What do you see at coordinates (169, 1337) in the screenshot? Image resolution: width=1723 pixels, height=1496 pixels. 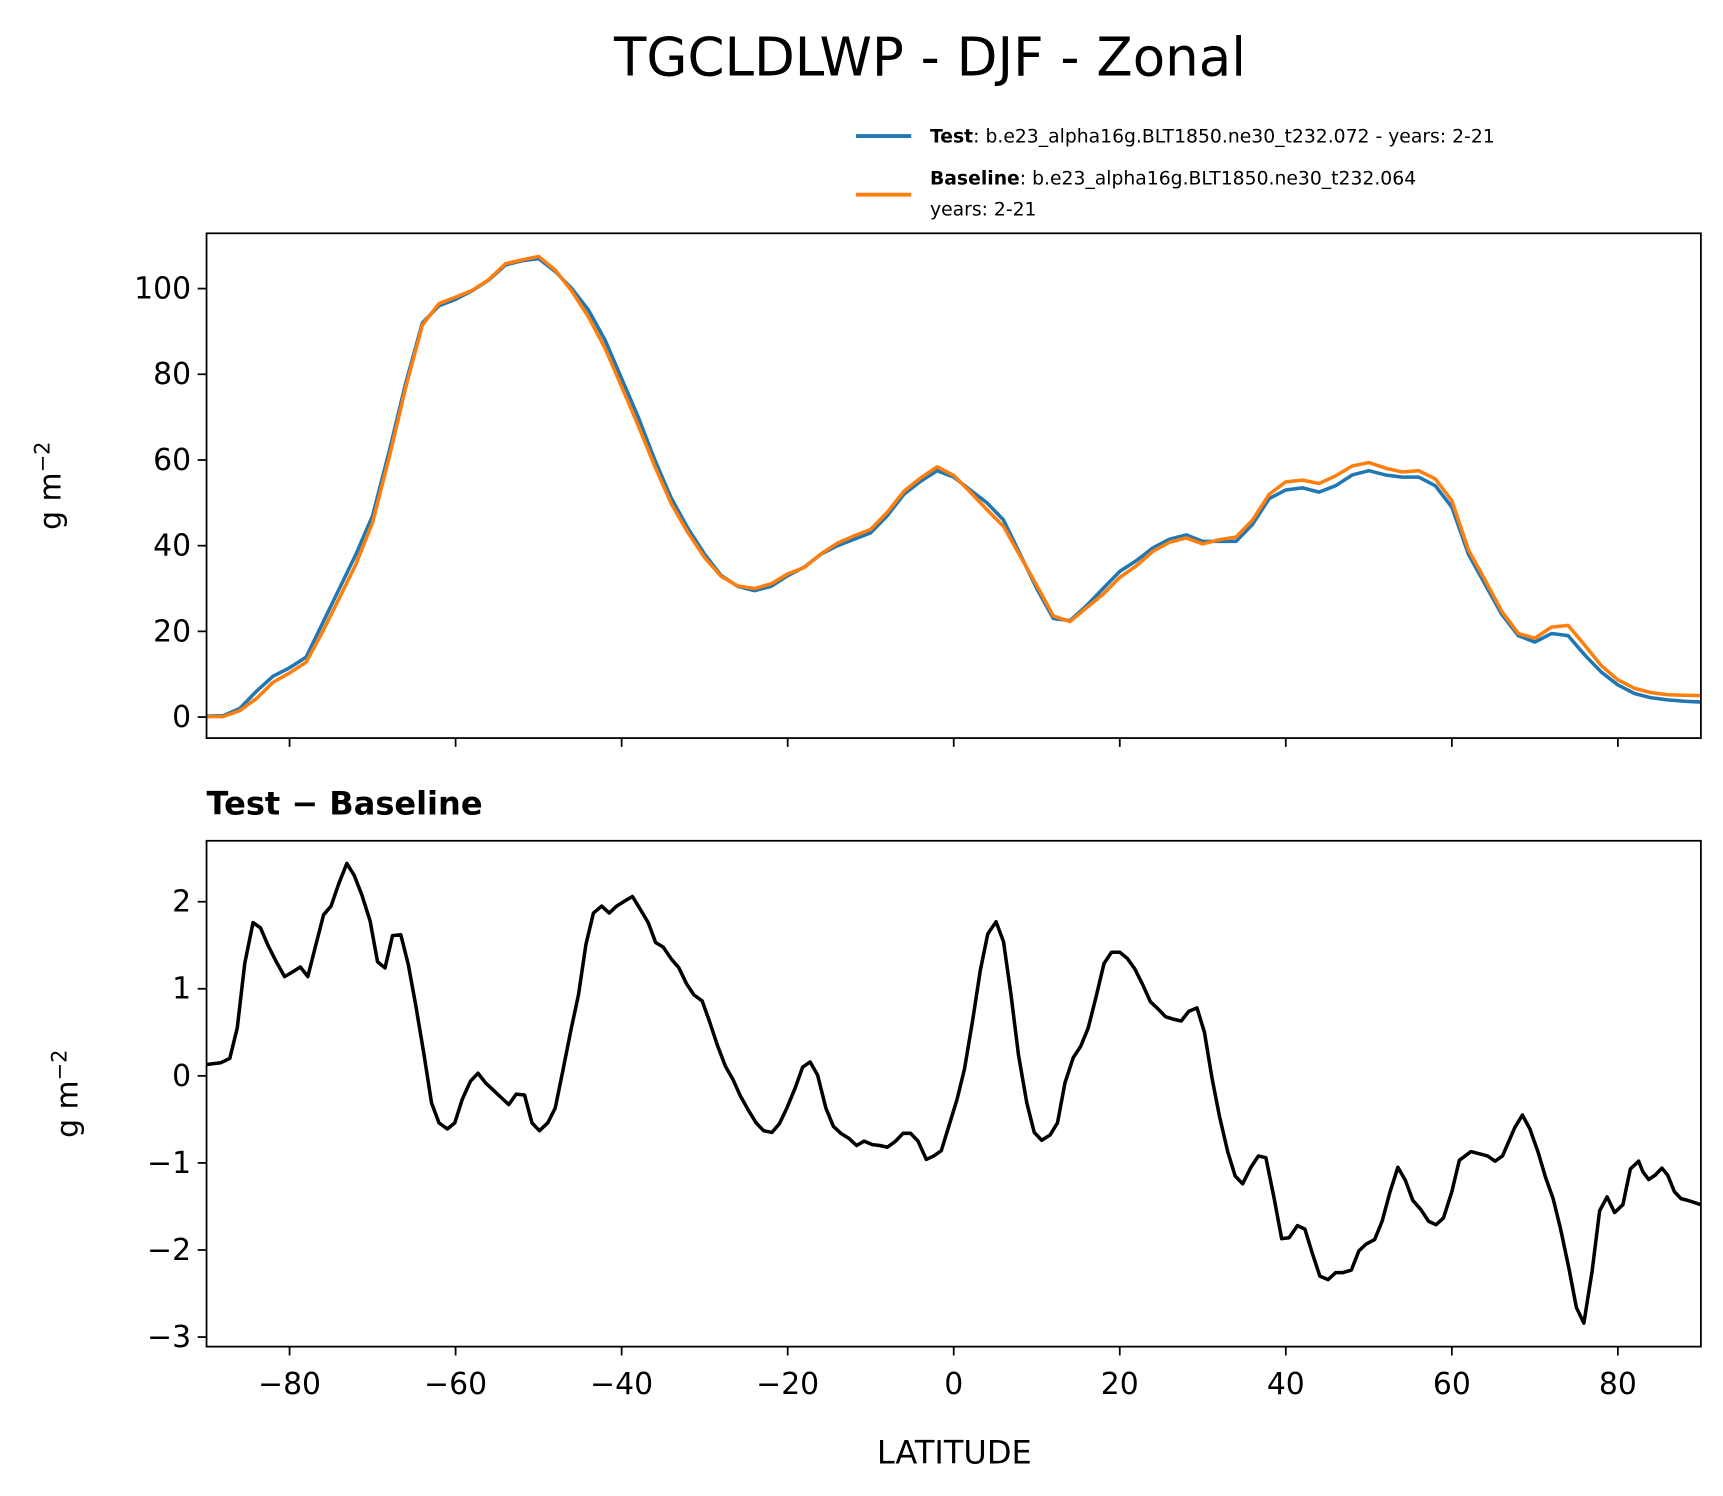 I see `y-tick-label: −3` at bounding box center [169, 1337].